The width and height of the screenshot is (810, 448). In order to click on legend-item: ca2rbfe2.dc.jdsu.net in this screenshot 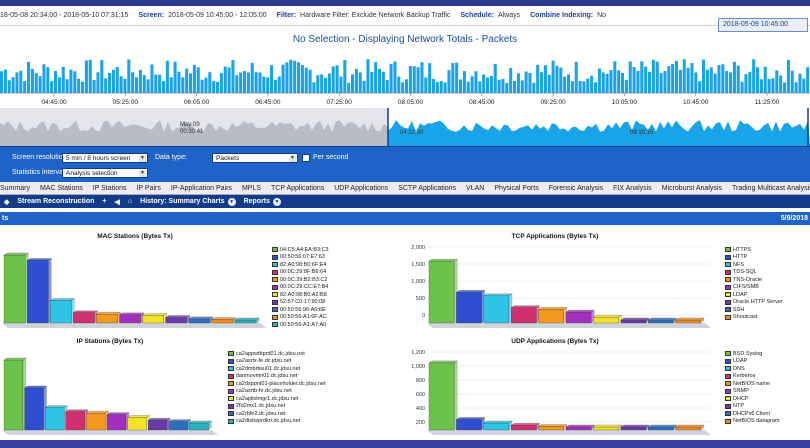, I will do `click(277, 414)`.